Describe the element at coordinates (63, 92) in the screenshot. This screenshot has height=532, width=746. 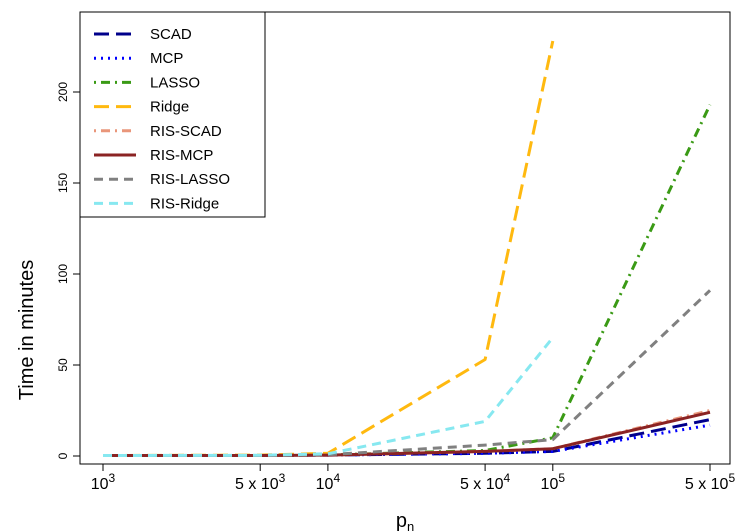
I see `y-tick-label-4: 200` at that location.